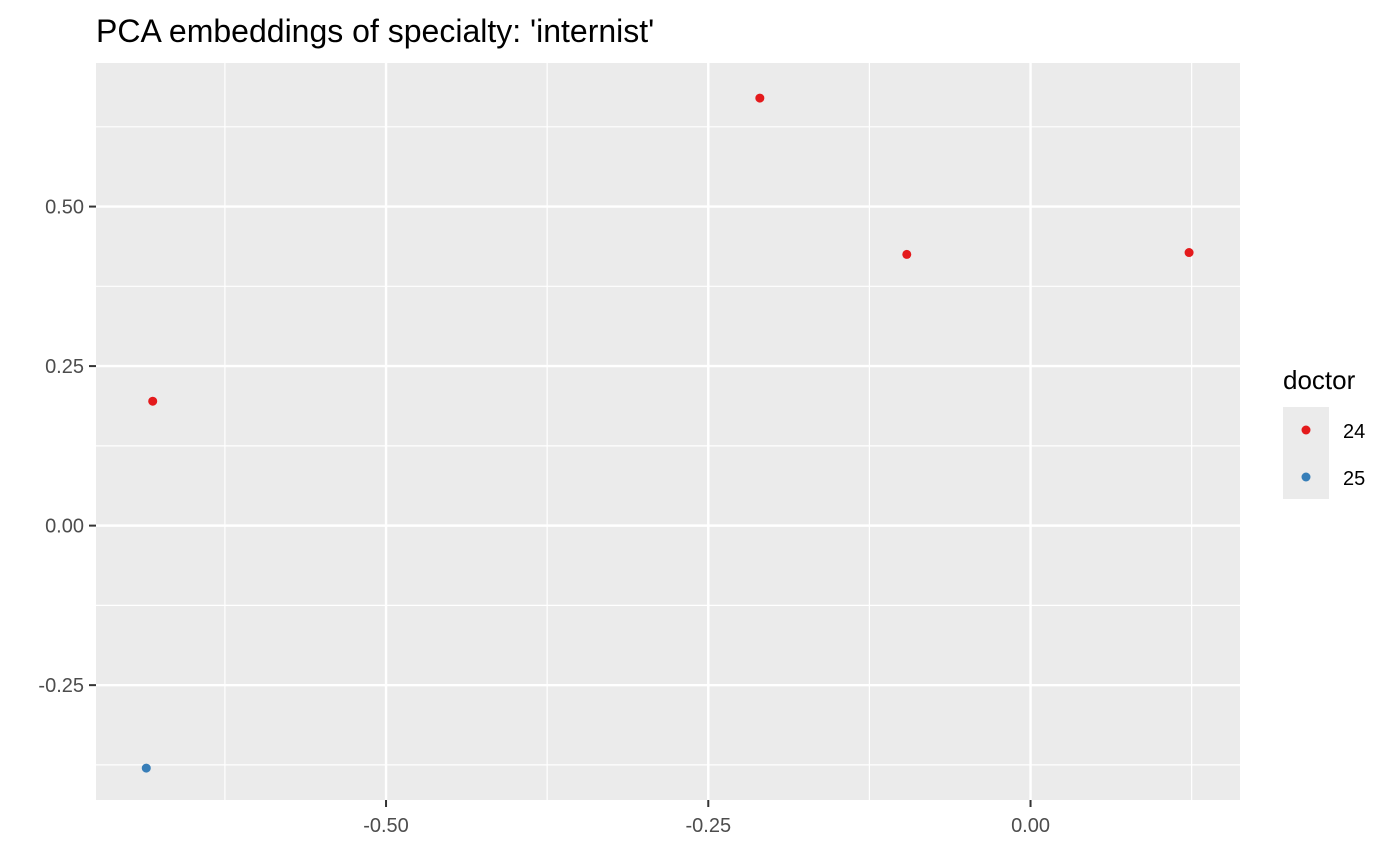  Describe the element at coordinates (64, 367) in the screenshot. I see `y-tick-label: 0.25` at that location.